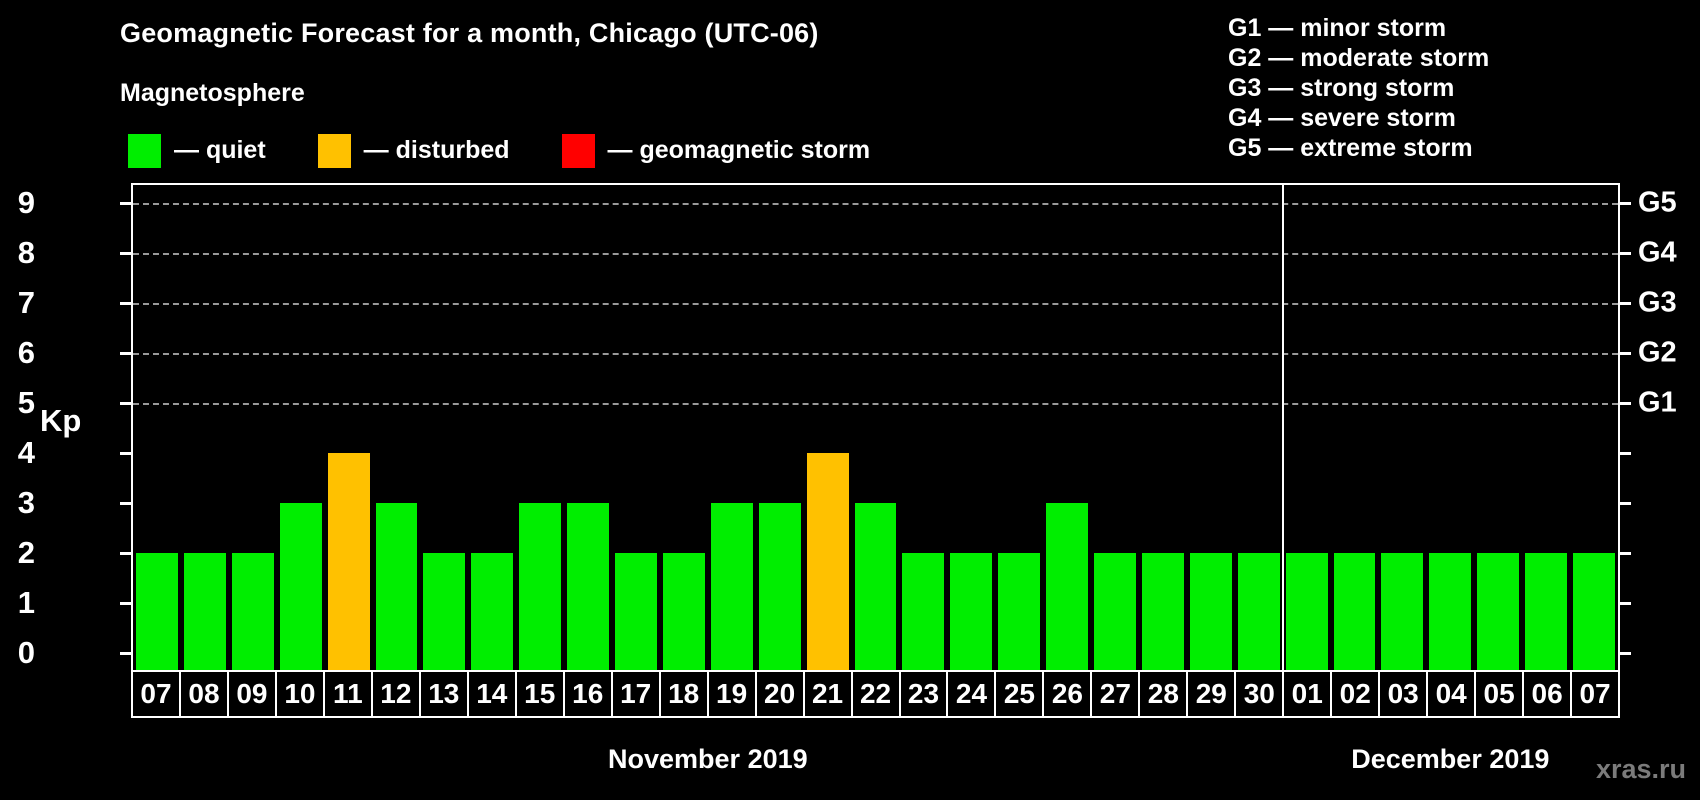  Describe the element at coordinates (539, 694) in the screenshot. I see `date-cell-15: 15` at that location.